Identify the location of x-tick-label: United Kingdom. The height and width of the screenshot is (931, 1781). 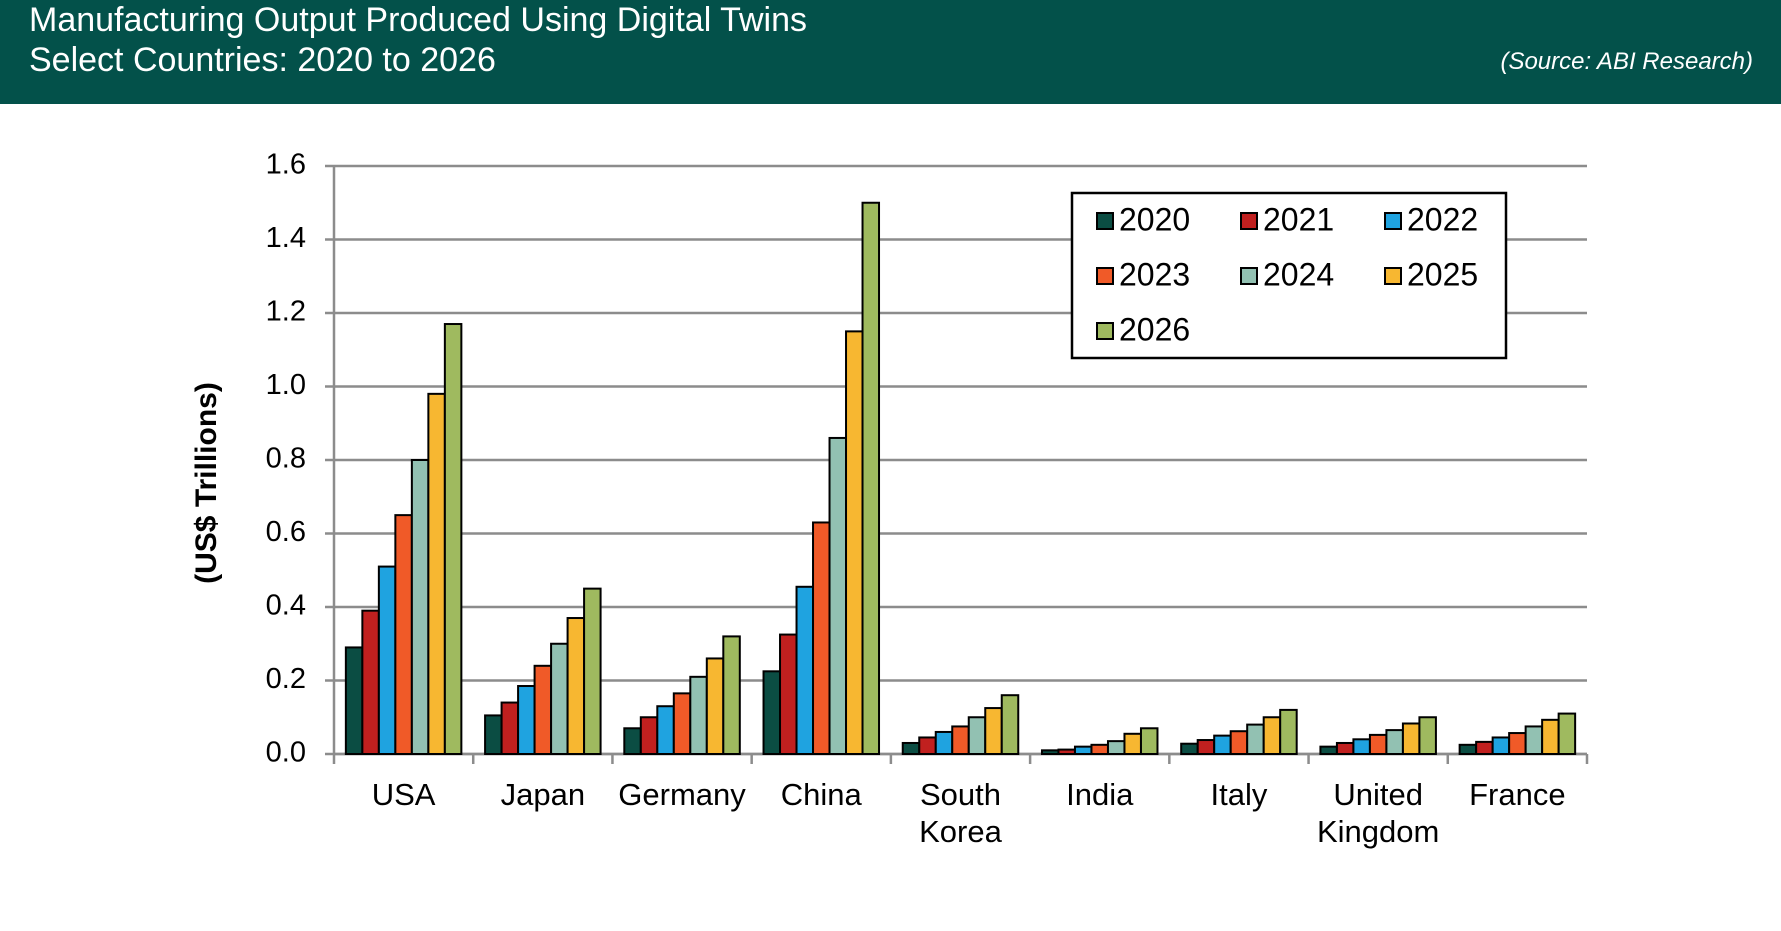
(1378, 813).